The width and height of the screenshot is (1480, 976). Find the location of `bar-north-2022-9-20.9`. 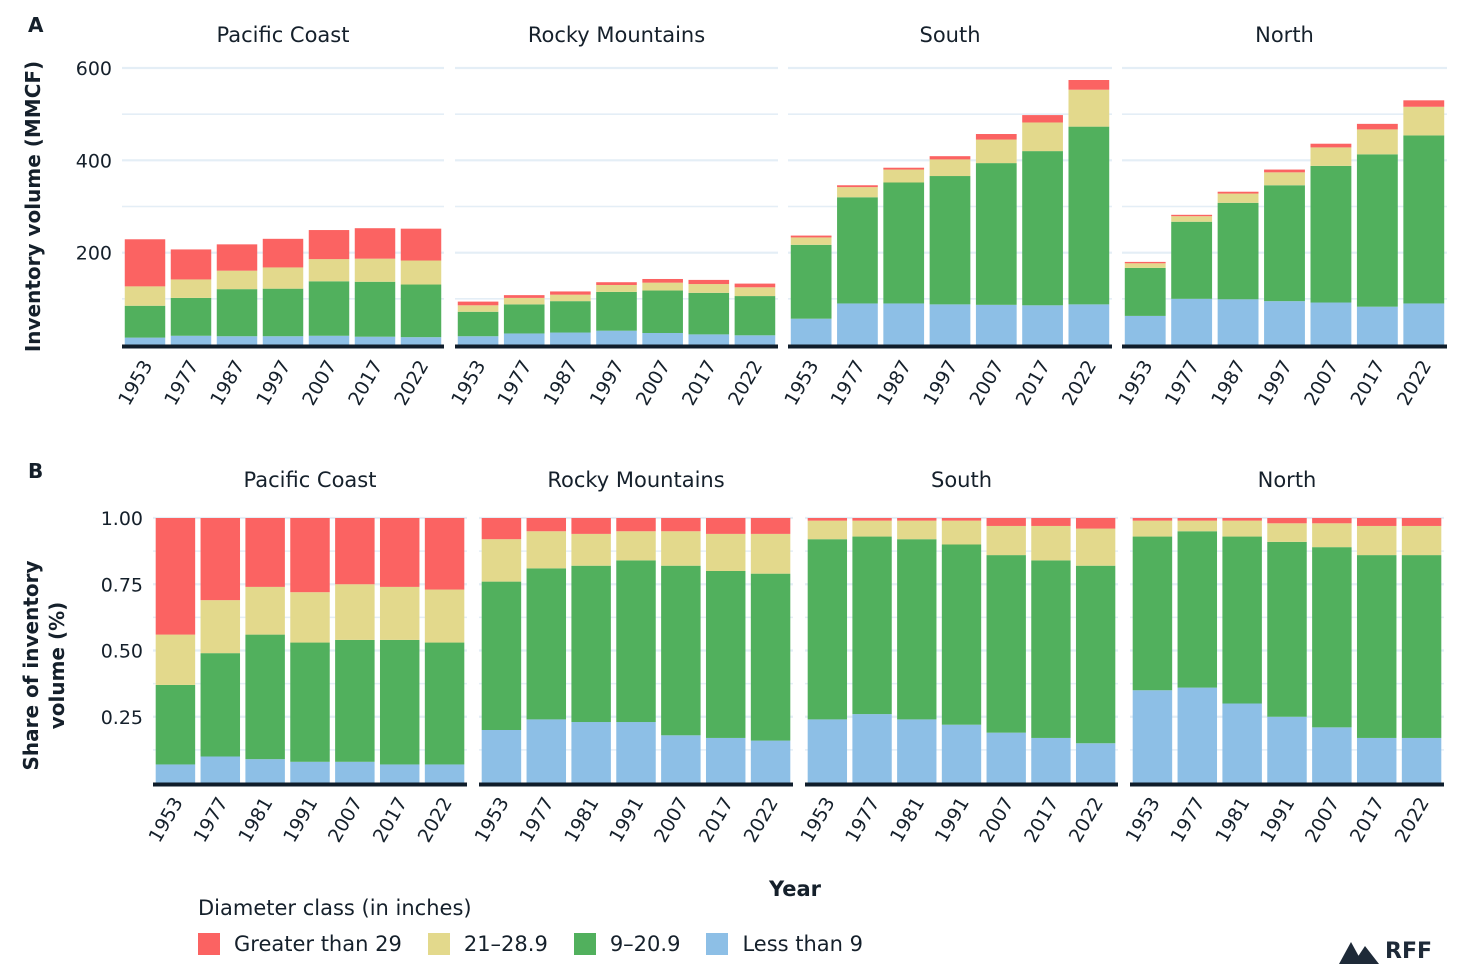

bar-north-2022-9-20.9 is located at coordinates (1421, 646).